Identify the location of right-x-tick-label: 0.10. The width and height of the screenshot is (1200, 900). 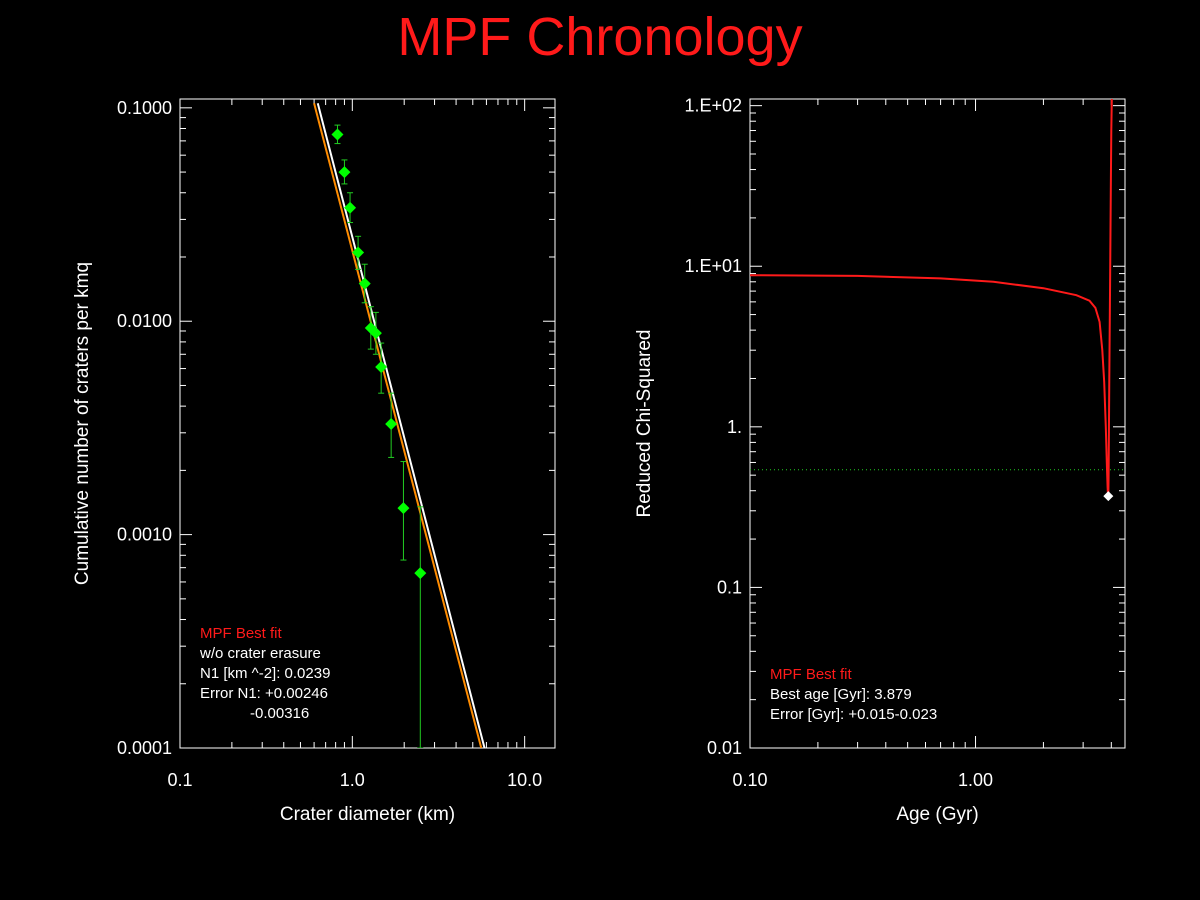
(749, 780).